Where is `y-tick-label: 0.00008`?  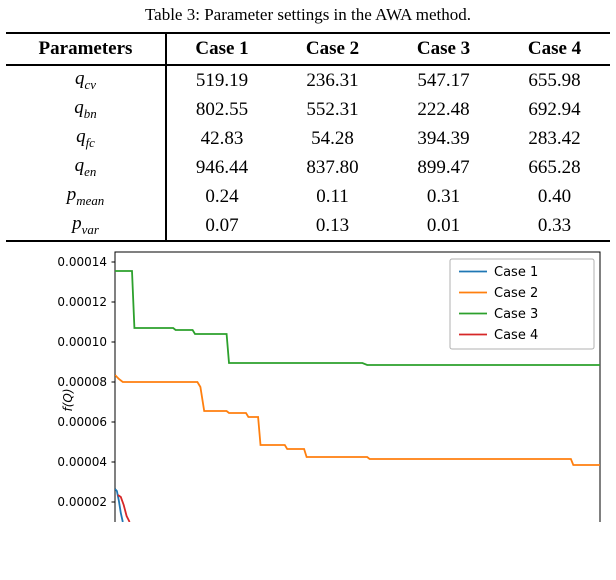
y-tick-label: 0.00008 is located at coordinates (82, 382).